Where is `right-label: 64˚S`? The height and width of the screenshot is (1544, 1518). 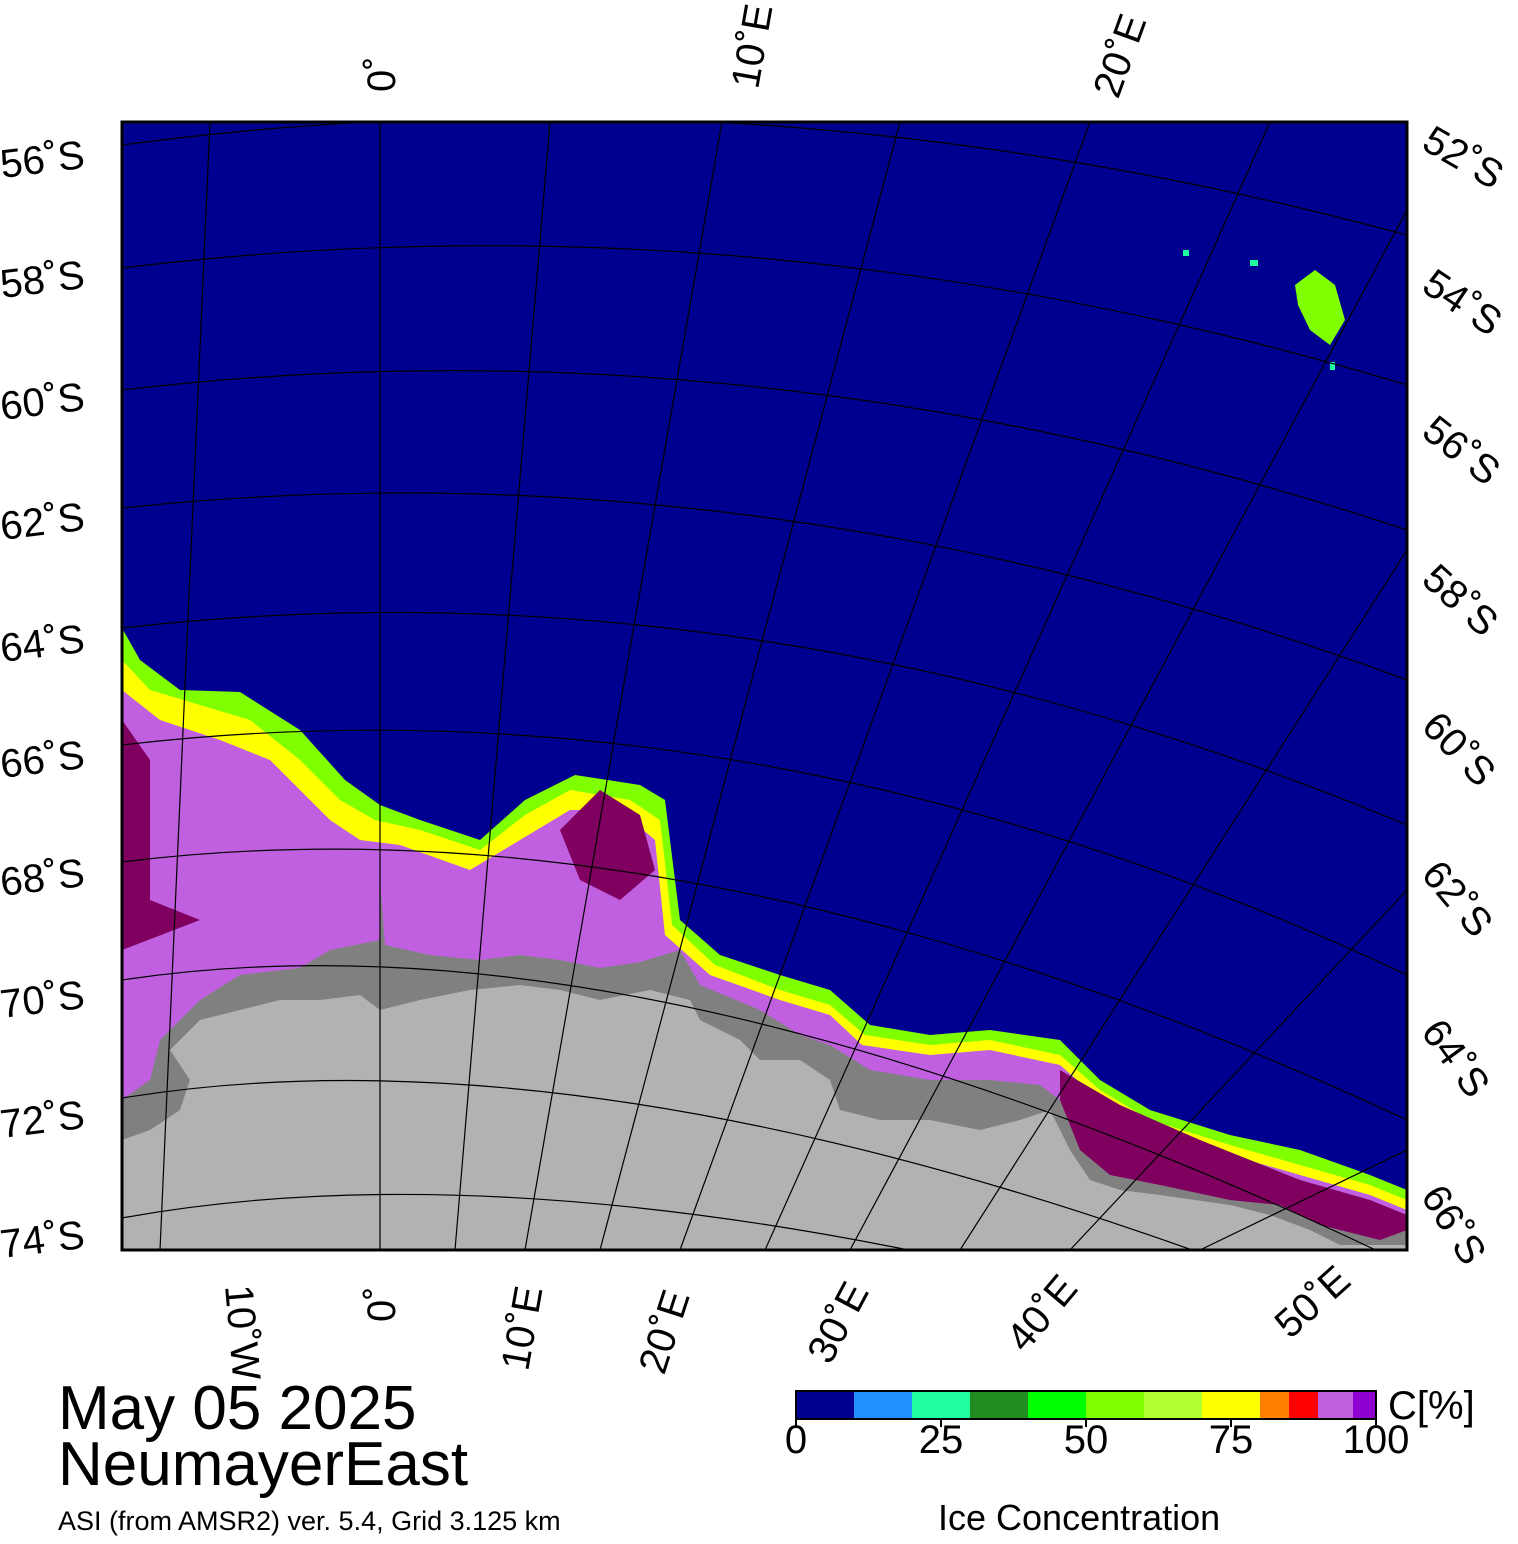 right-label: 64˚S is located at coordinates (1455, 1058).